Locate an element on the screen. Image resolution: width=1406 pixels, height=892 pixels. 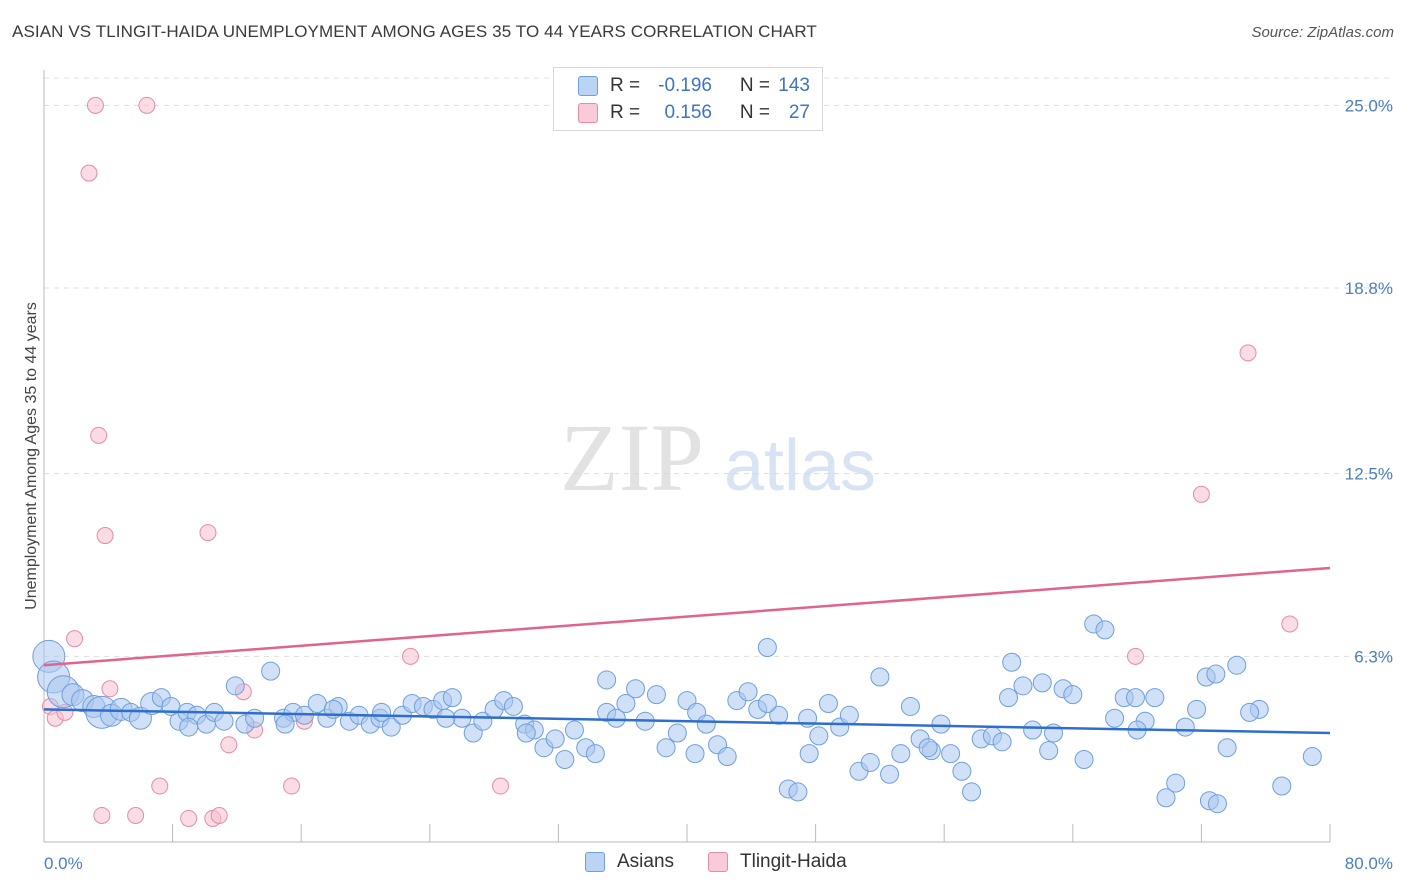
x-tick-label: 0.0% is located at coordinates (63, 863).